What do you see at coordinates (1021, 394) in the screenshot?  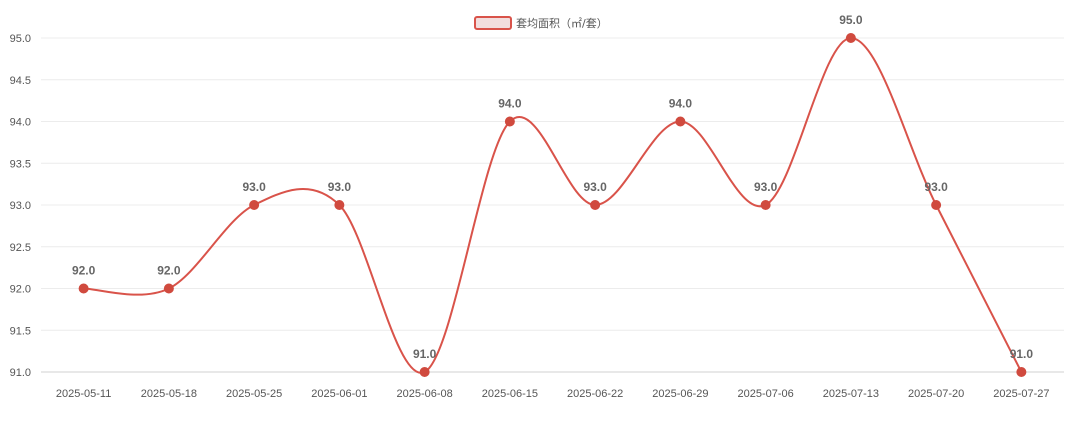 I see `x-tick-label: 2025-07-27` at bounding box center [1021, 394].